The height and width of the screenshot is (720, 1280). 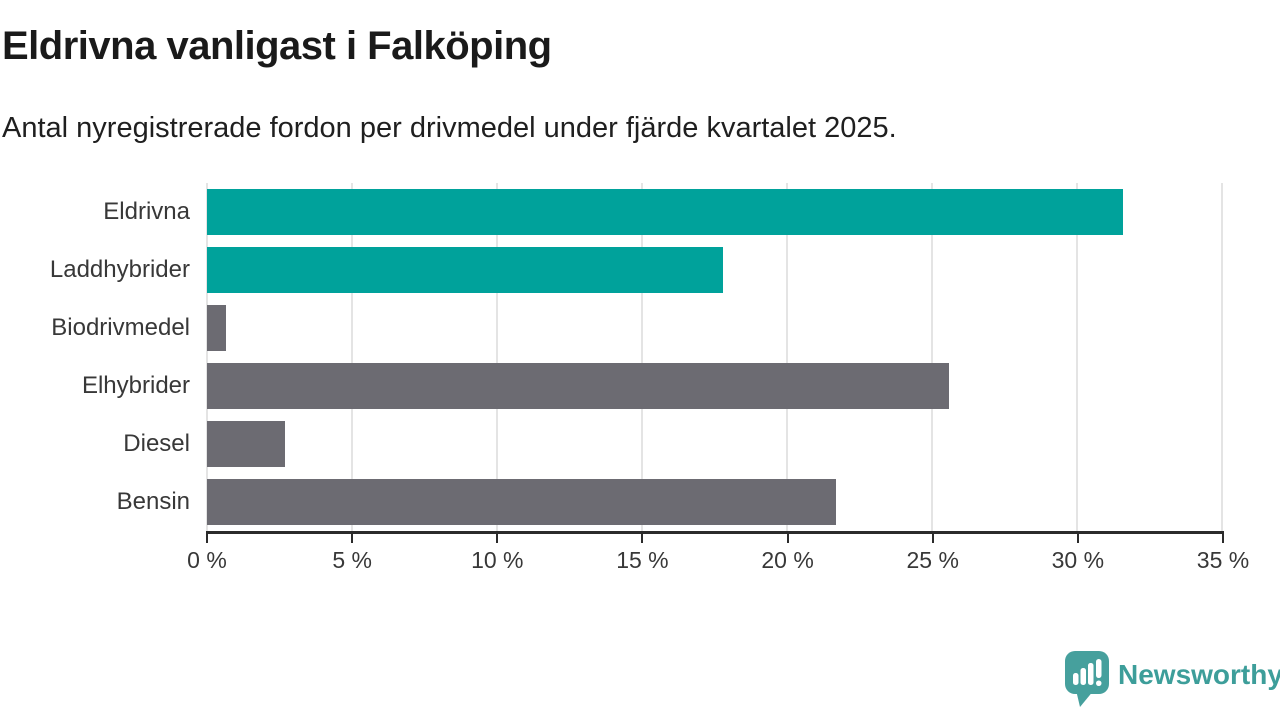 I want to click on axis-tick-label-35: 35 %, so click(x=1223, y=560).